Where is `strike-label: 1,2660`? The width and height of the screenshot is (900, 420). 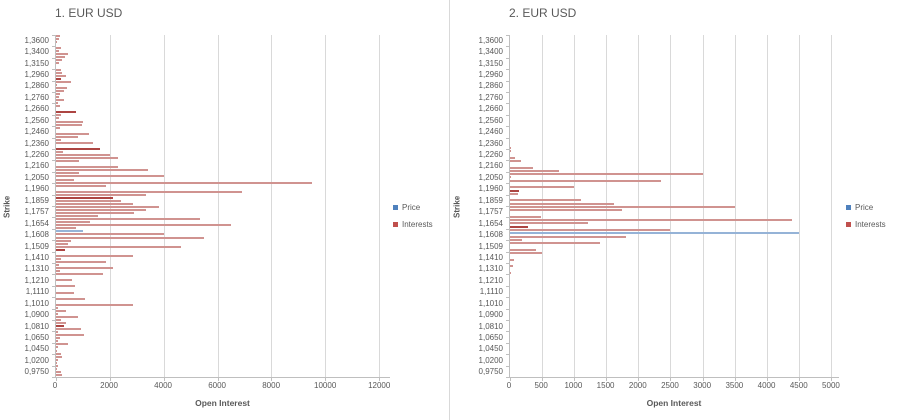 strike-label: 1,2660 is located at coordinates (36, 109).